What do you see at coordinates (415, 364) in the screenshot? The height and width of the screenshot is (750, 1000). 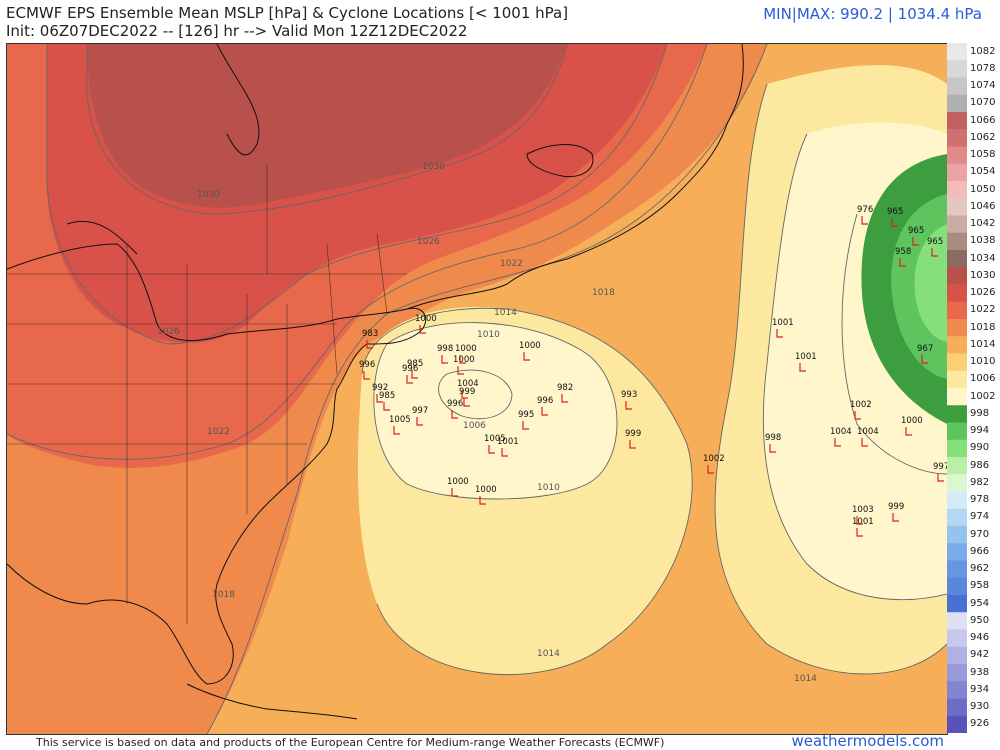 I see `cyclone-pressure-label: 985` at bounding box center [415, 364].